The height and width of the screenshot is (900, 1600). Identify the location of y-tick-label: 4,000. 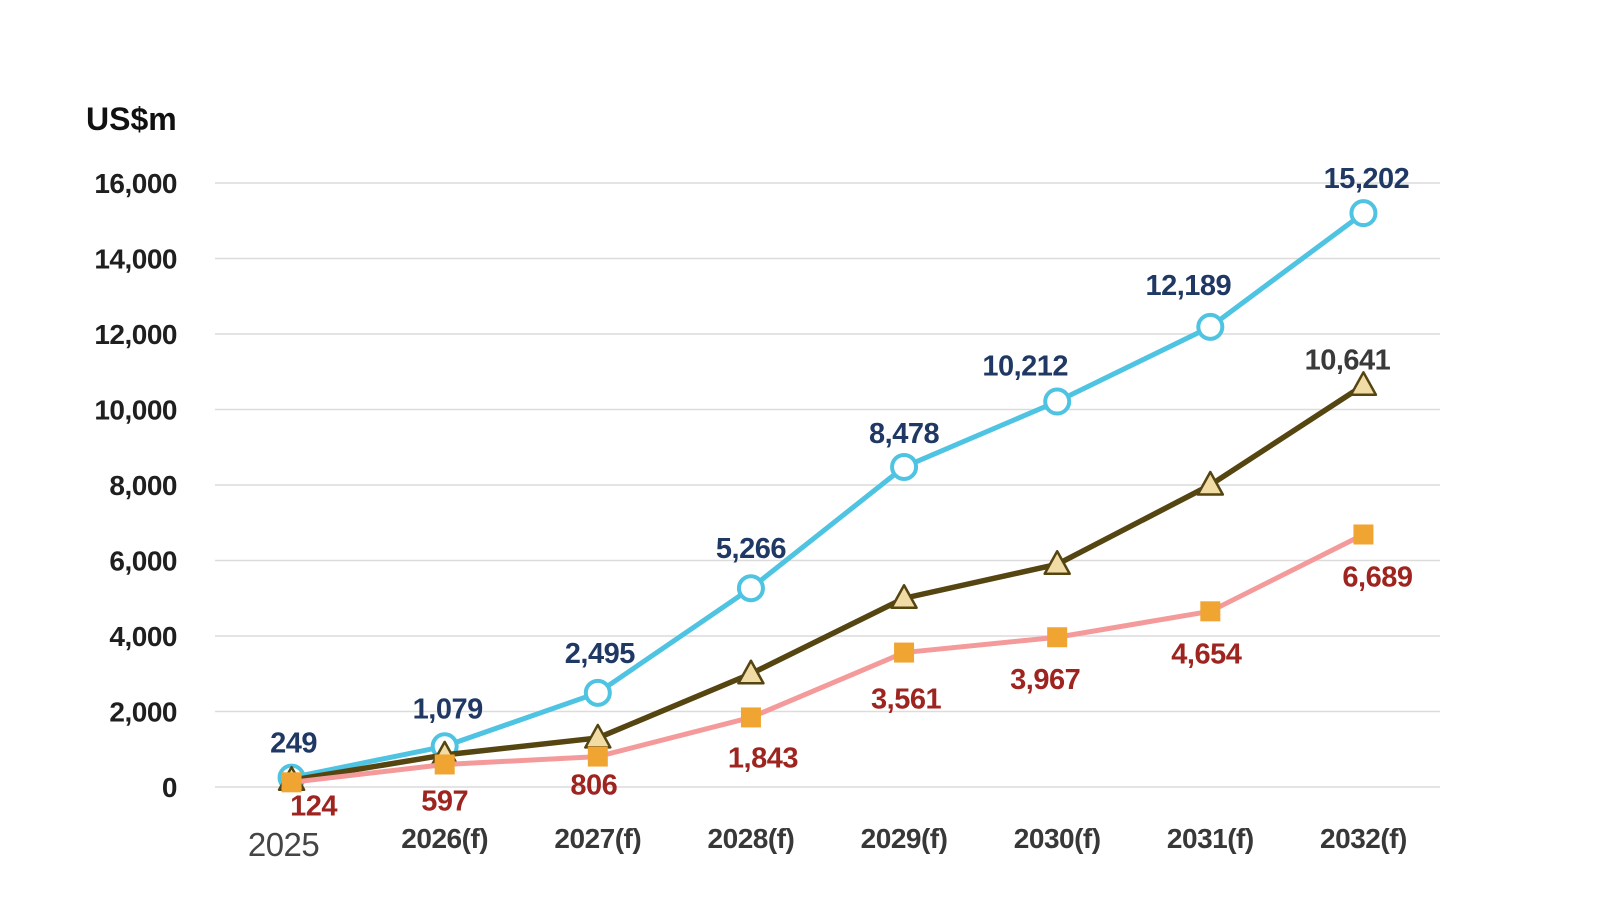
(143, 636).